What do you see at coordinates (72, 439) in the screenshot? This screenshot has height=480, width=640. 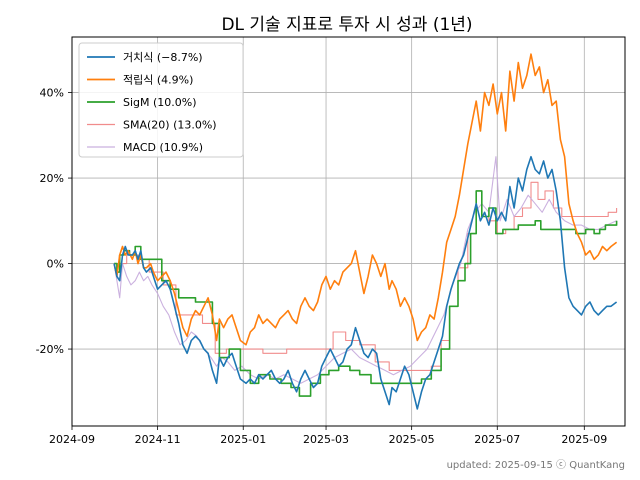 I see `x-tick-label: 2024-09` at bounding box center [72, 439].